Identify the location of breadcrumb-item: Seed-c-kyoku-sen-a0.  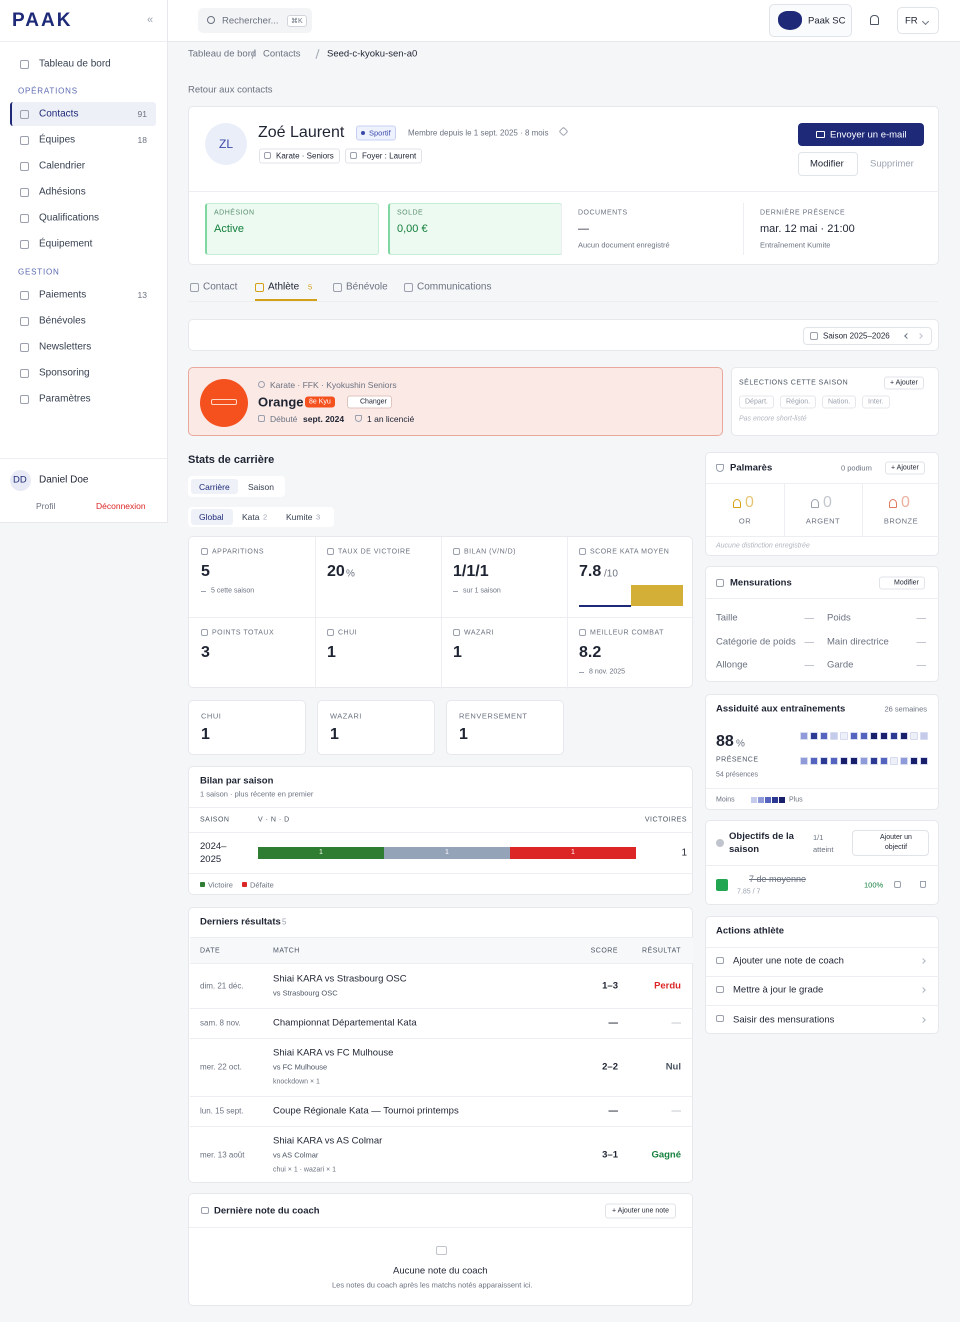
(372, 54).